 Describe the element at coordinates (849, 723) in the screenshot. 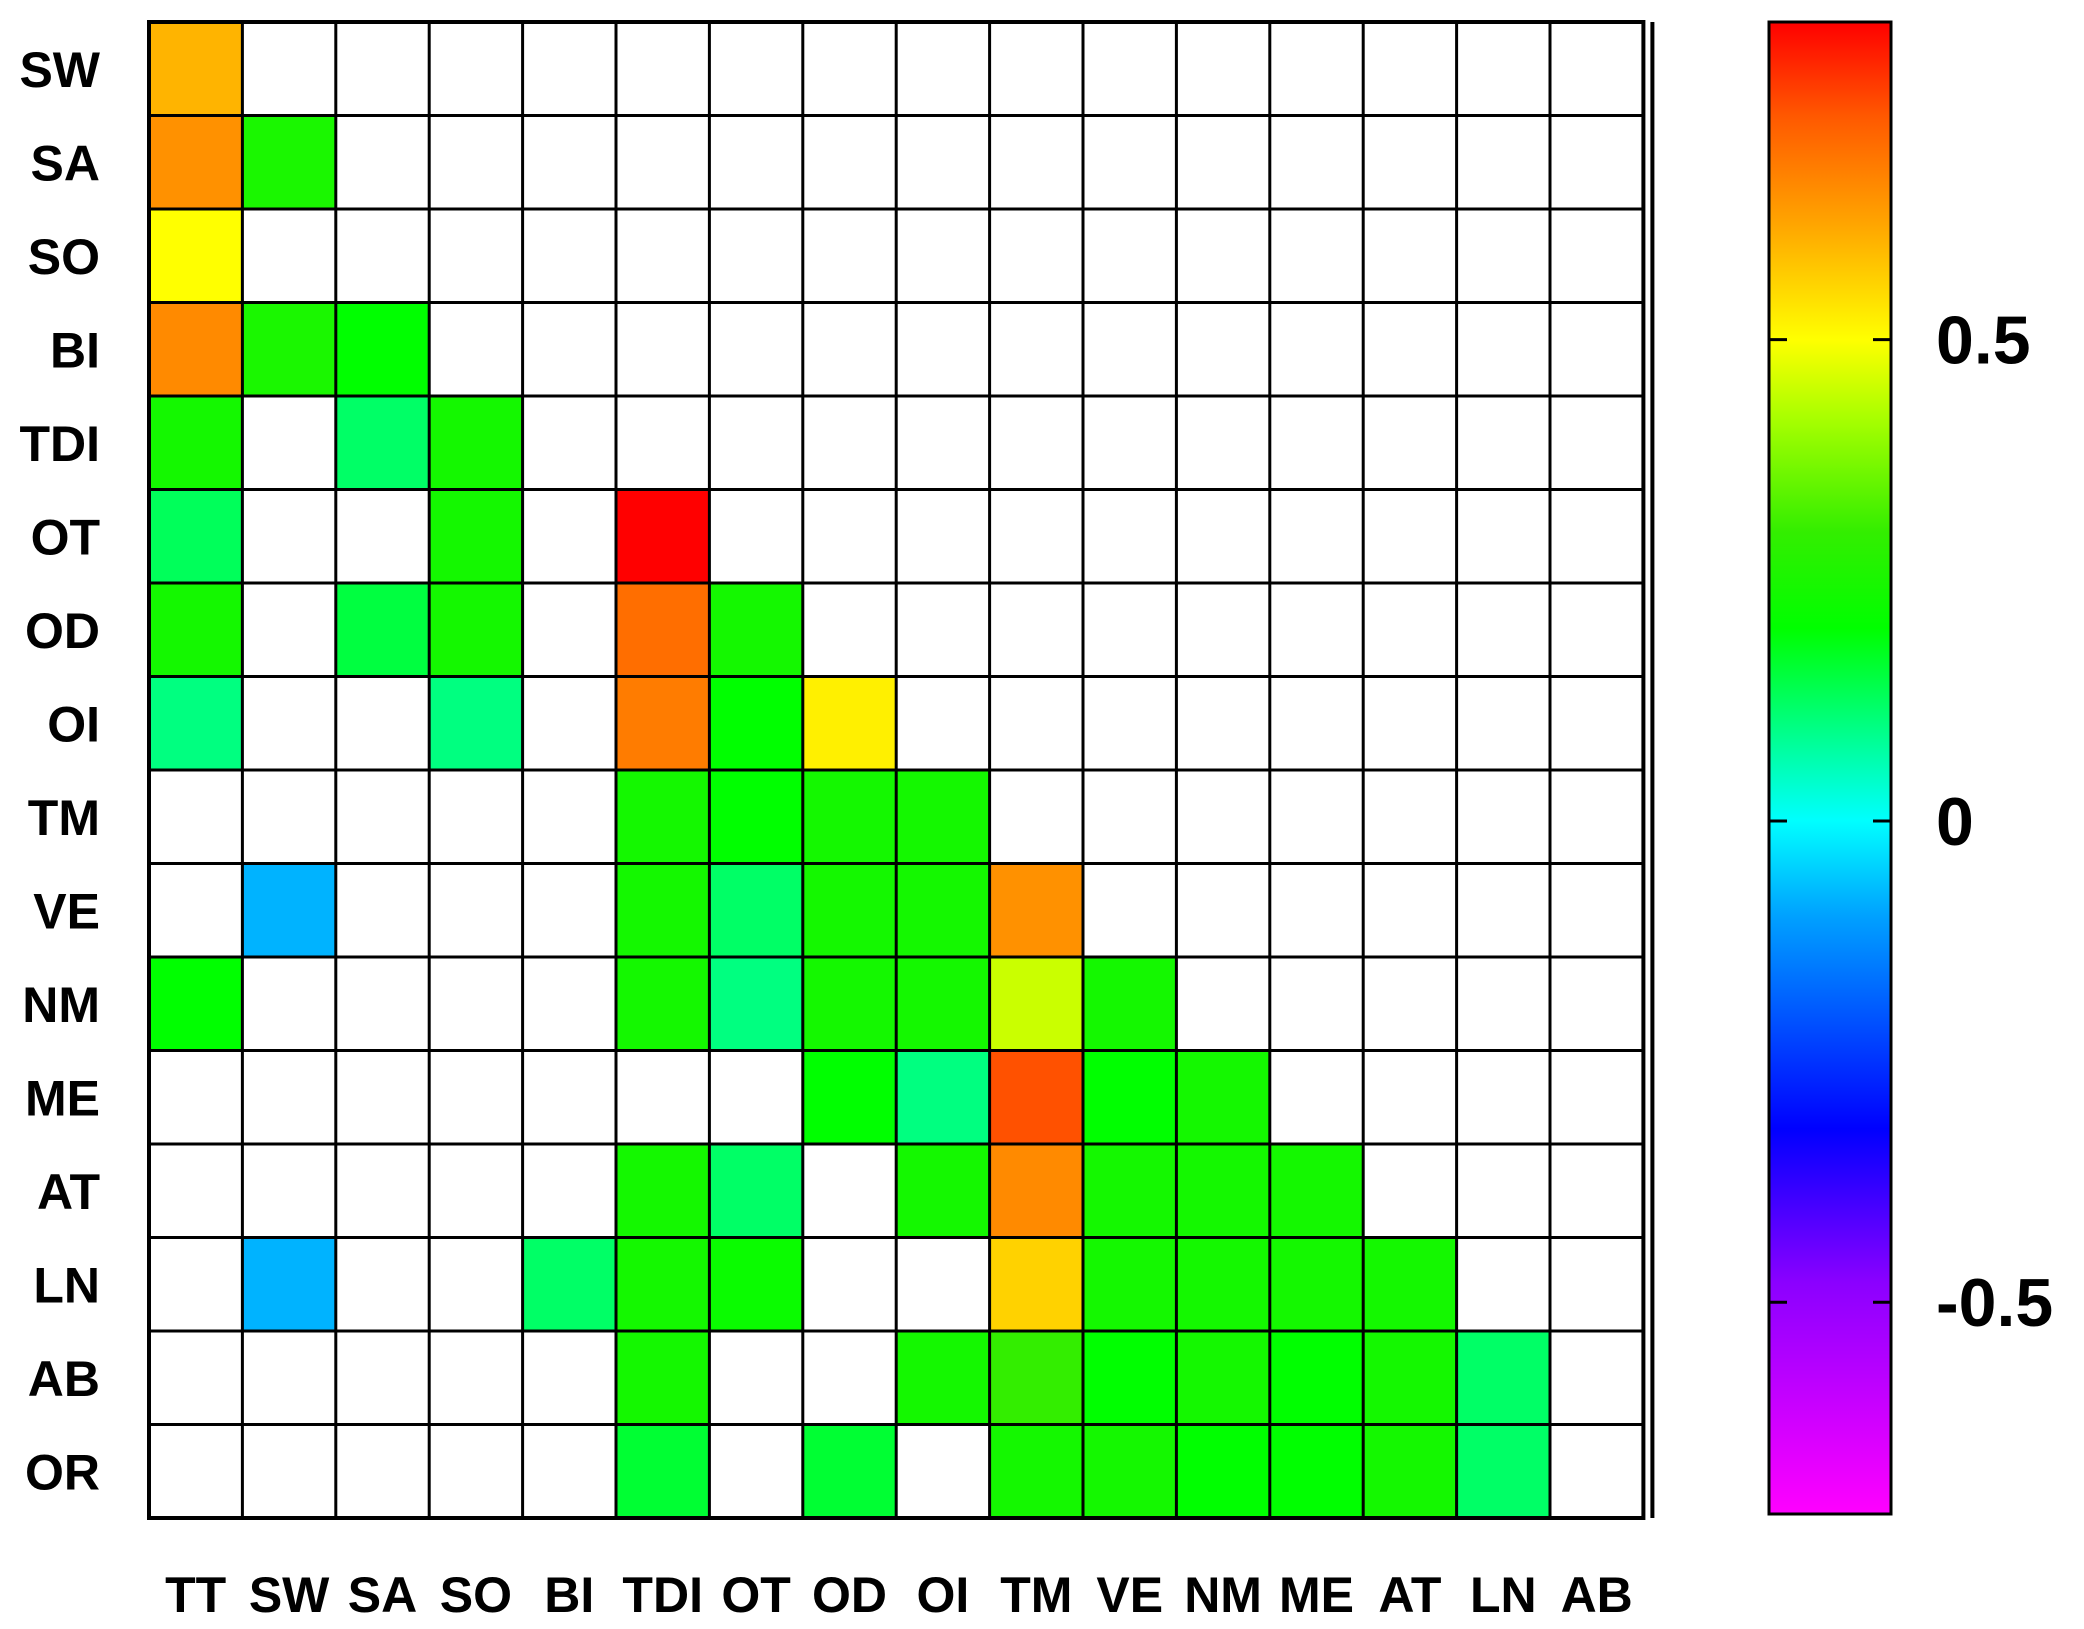

I see `heatmap-cell-OI-OD` at that location.